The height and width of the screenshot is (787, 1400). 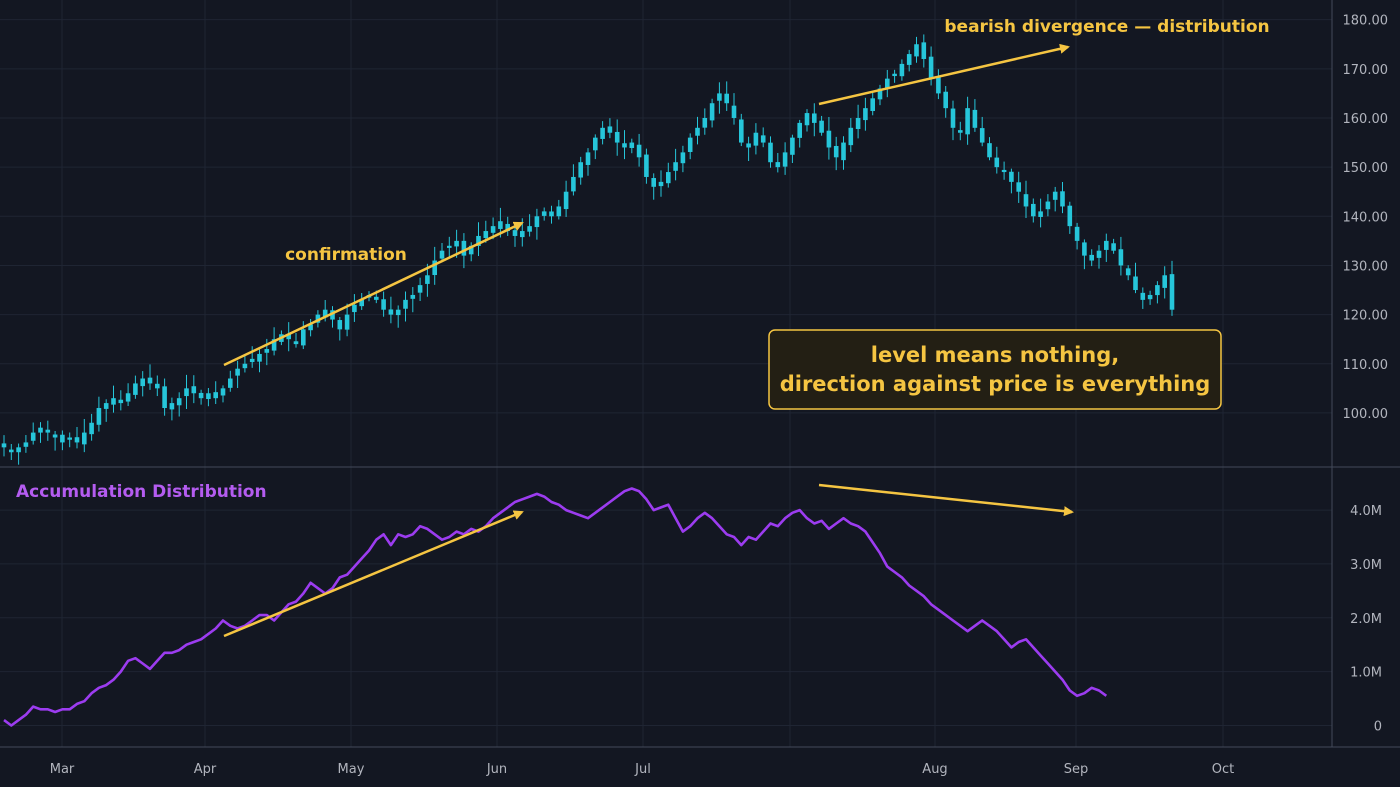 What do you see at coordinates (1366, 21) in the screenshot?
I see `price-tick-label: 180.00` at bounding box center [1366, 21].